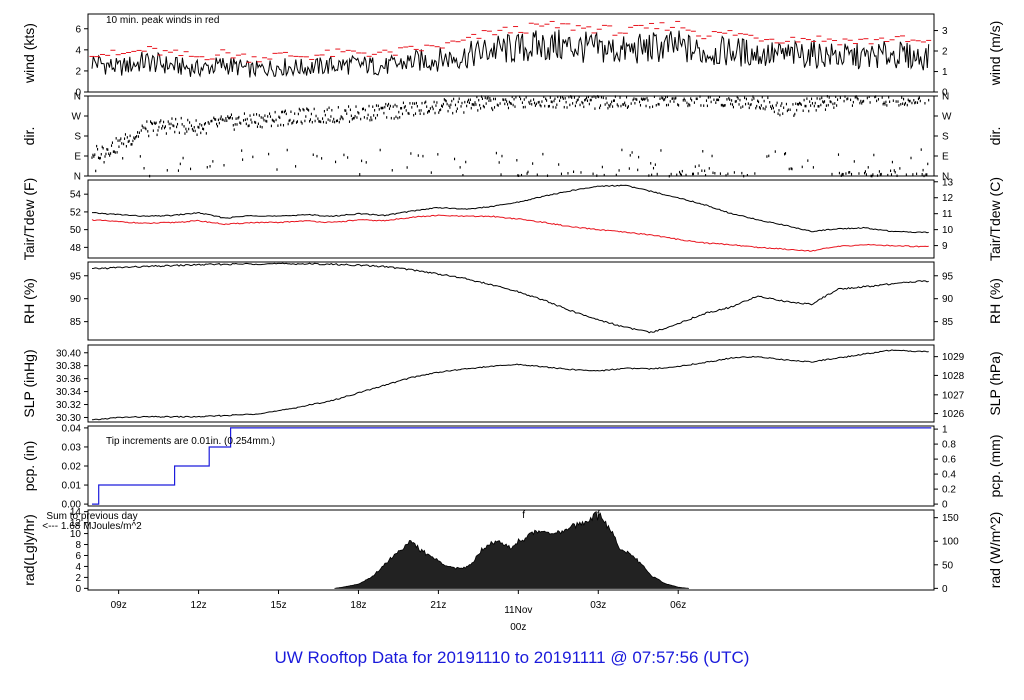 The height and width of the screenshot is (700, 1024). Describe the element at coordinates (953, 376) in the screenshot. I see `slp-right-tick-label: 1028` at that location.